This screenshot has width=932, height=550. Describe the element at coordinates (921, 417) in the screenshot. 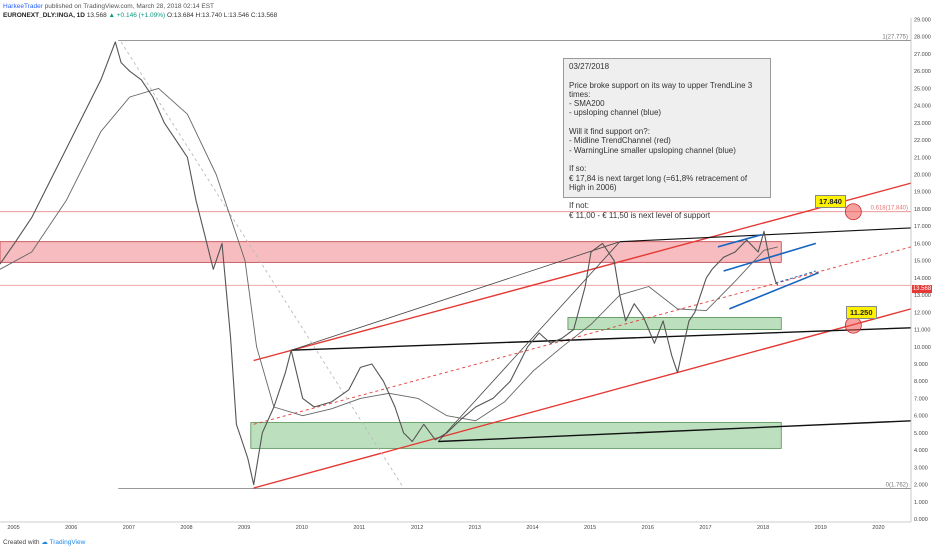

I see `y-tick-label: 6.000` at that location.